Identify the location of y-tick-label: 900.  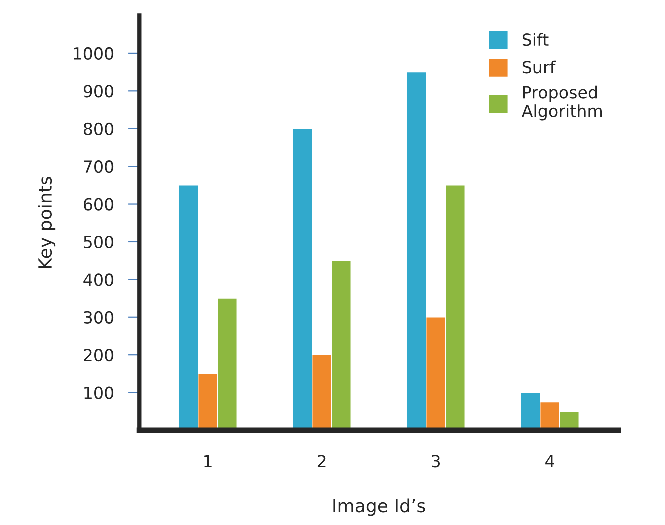
(99, 91).